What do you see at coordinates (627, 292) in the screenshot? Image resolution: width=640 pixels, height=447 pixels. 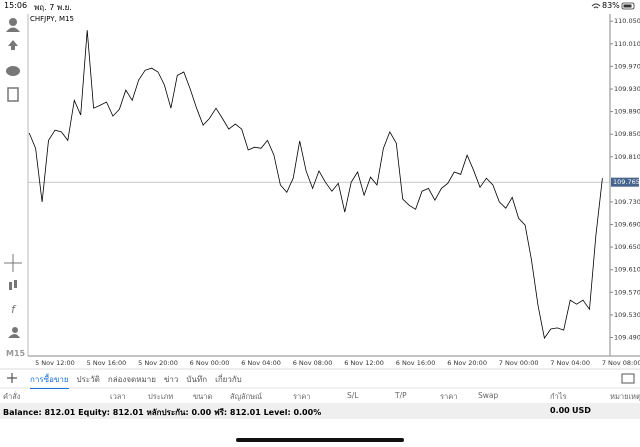 I see `y-tick-label: 109.570` at bounding box center [627, 292].